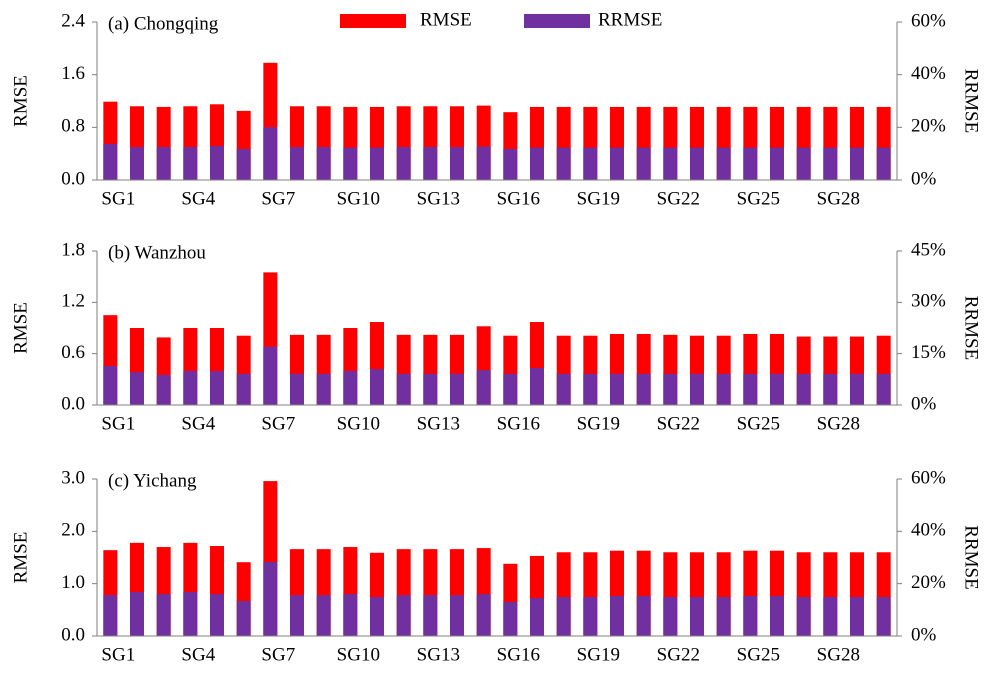 This screenshot has height=682, width=994. I want to click on panel-title: (c) Yichang, so click(152, 480).